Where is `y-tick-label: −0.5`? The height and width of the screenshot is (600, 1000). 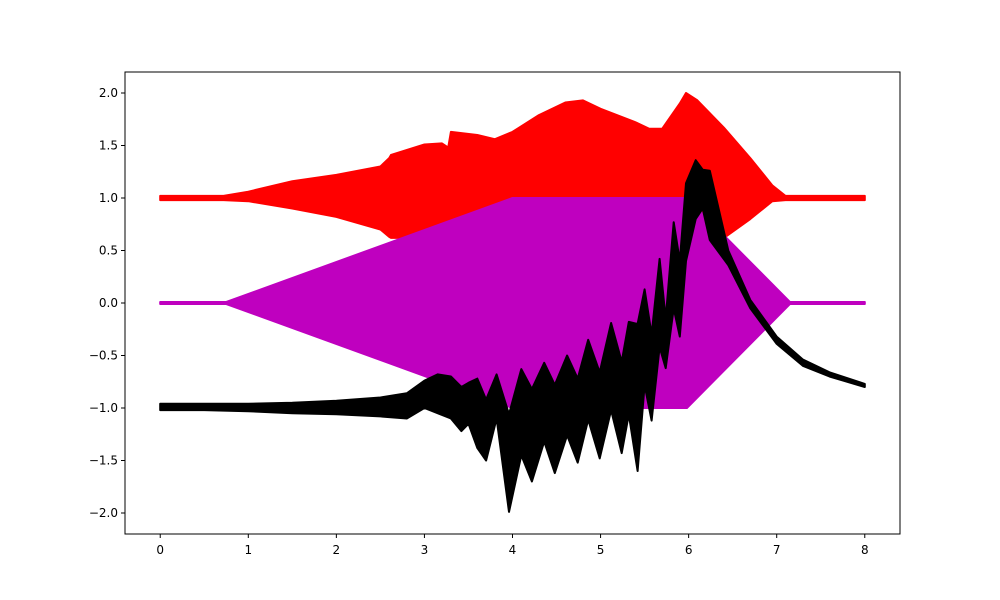 y-tick-label: −0.5 is located at coordinates (103, 356).